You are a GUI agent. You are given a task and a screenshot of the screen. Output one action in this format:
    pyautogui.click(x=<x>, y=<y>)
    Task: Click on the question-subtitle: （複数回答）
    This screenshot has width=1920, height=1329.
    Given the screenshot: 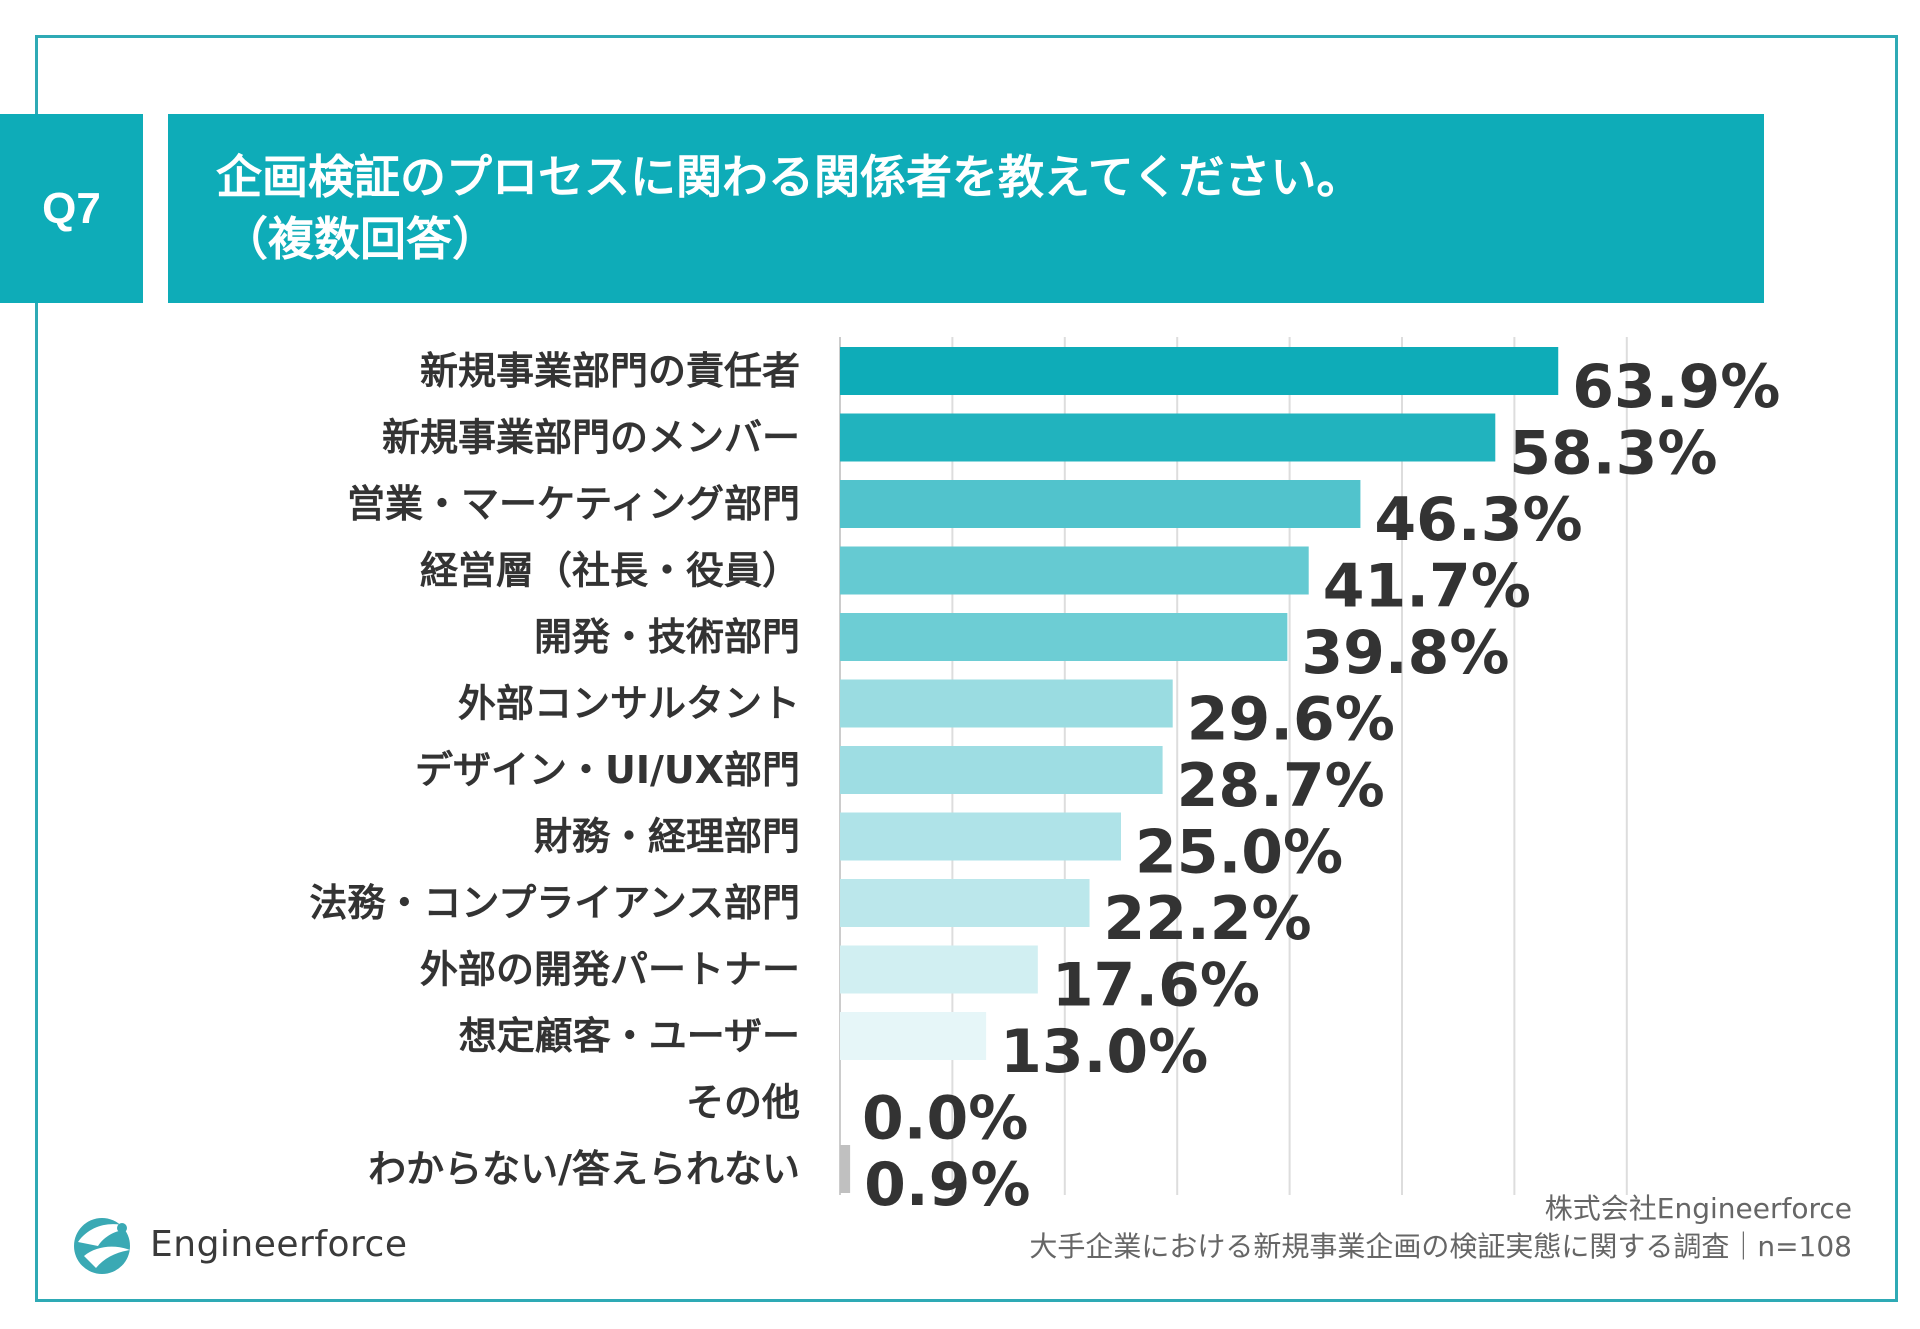 What is the action you would take?
    pyautogui.click(x=360, y=239)
    